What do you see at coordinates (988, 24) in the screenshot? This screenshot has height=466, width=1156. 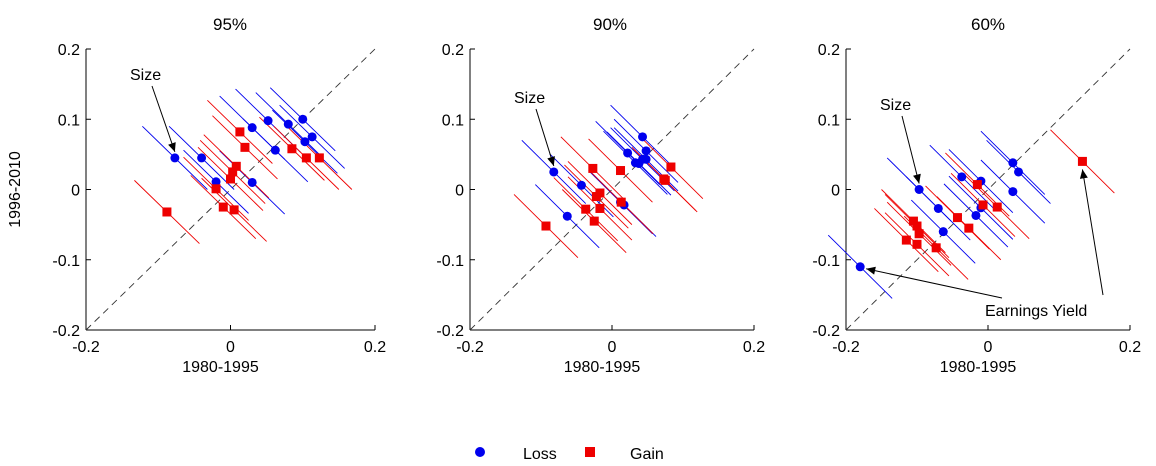 I see `panel-title: 60%` at bounding box center [988, 24].